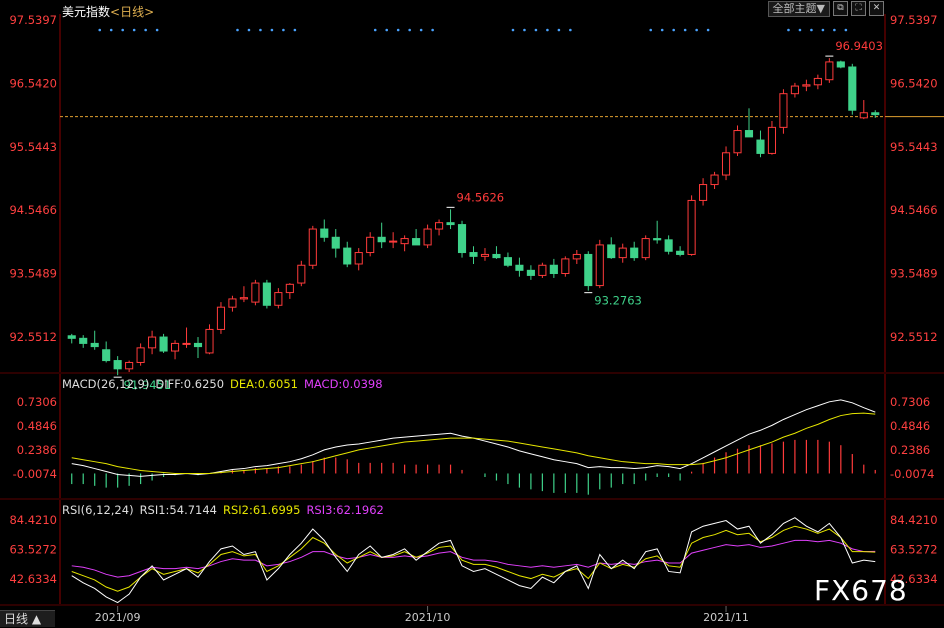 This screenshot has width=944, height=628. What do you see at coordinates (27, 618) in the screenshot?
I see `period-tab: 日线 ▲` at bounding box center [27, 618].